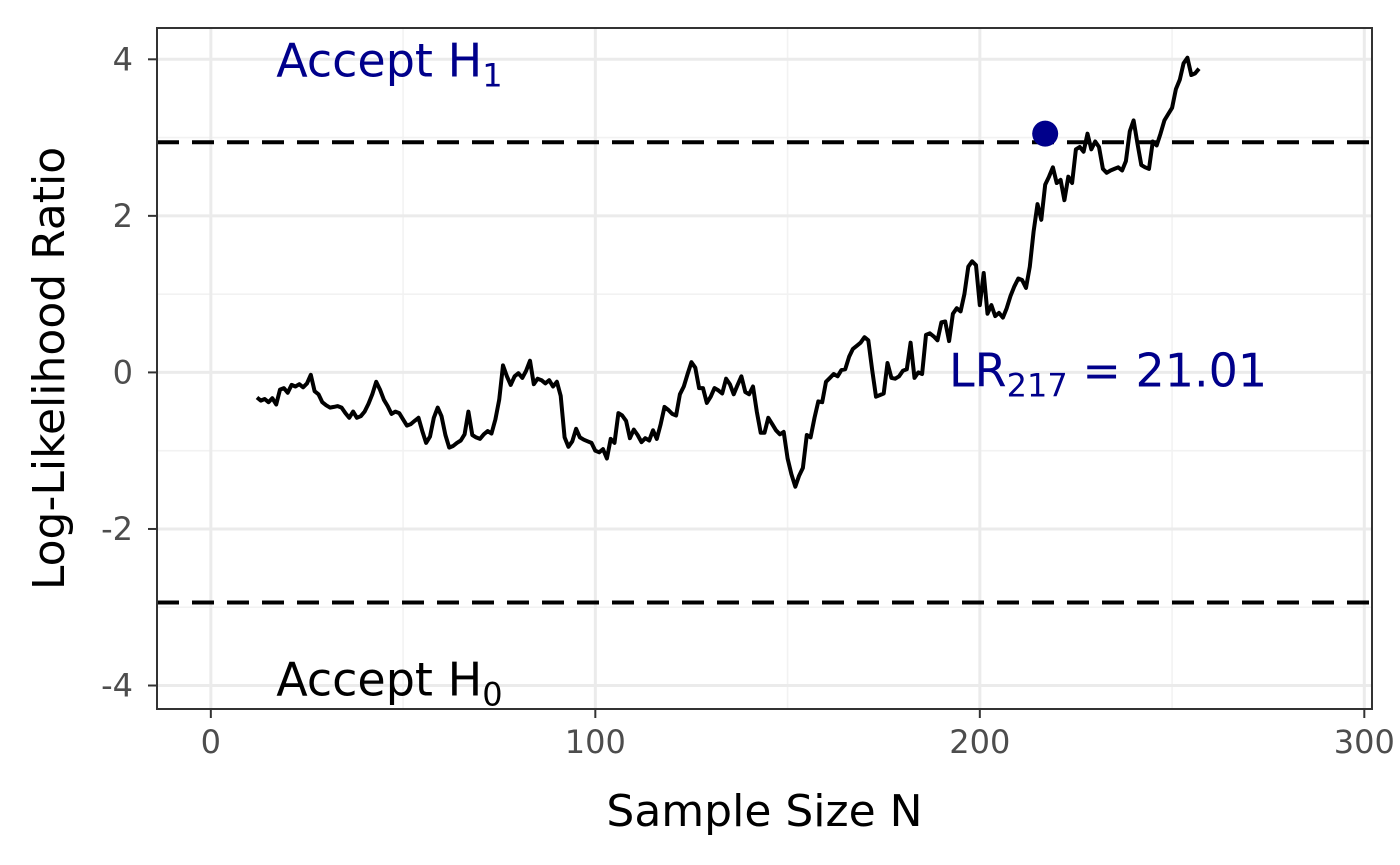  I want to click on x-tick-label: 0, so click(211, 742).